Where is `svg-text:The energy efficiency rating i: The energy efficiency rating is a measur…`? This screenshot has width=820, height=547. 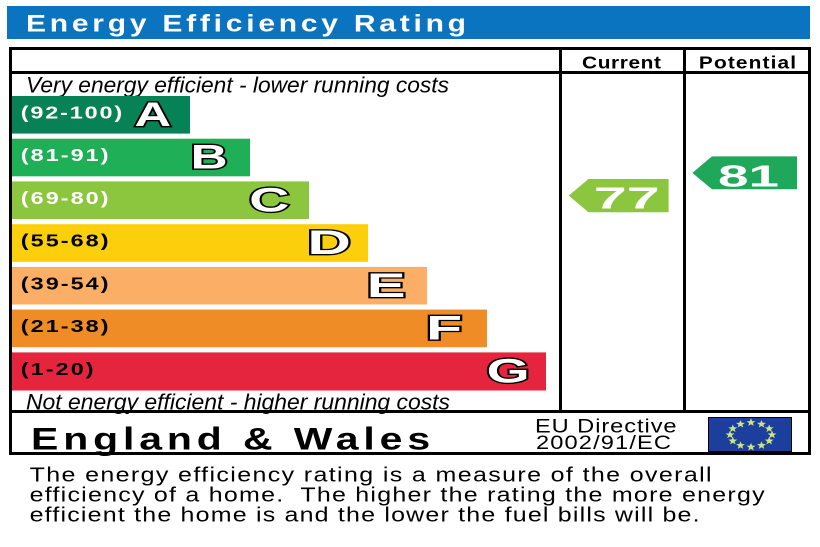
svg-text:The energy efficiency rating i: The energy efficiency rating is a measur… is located at coordinates (371, 475).